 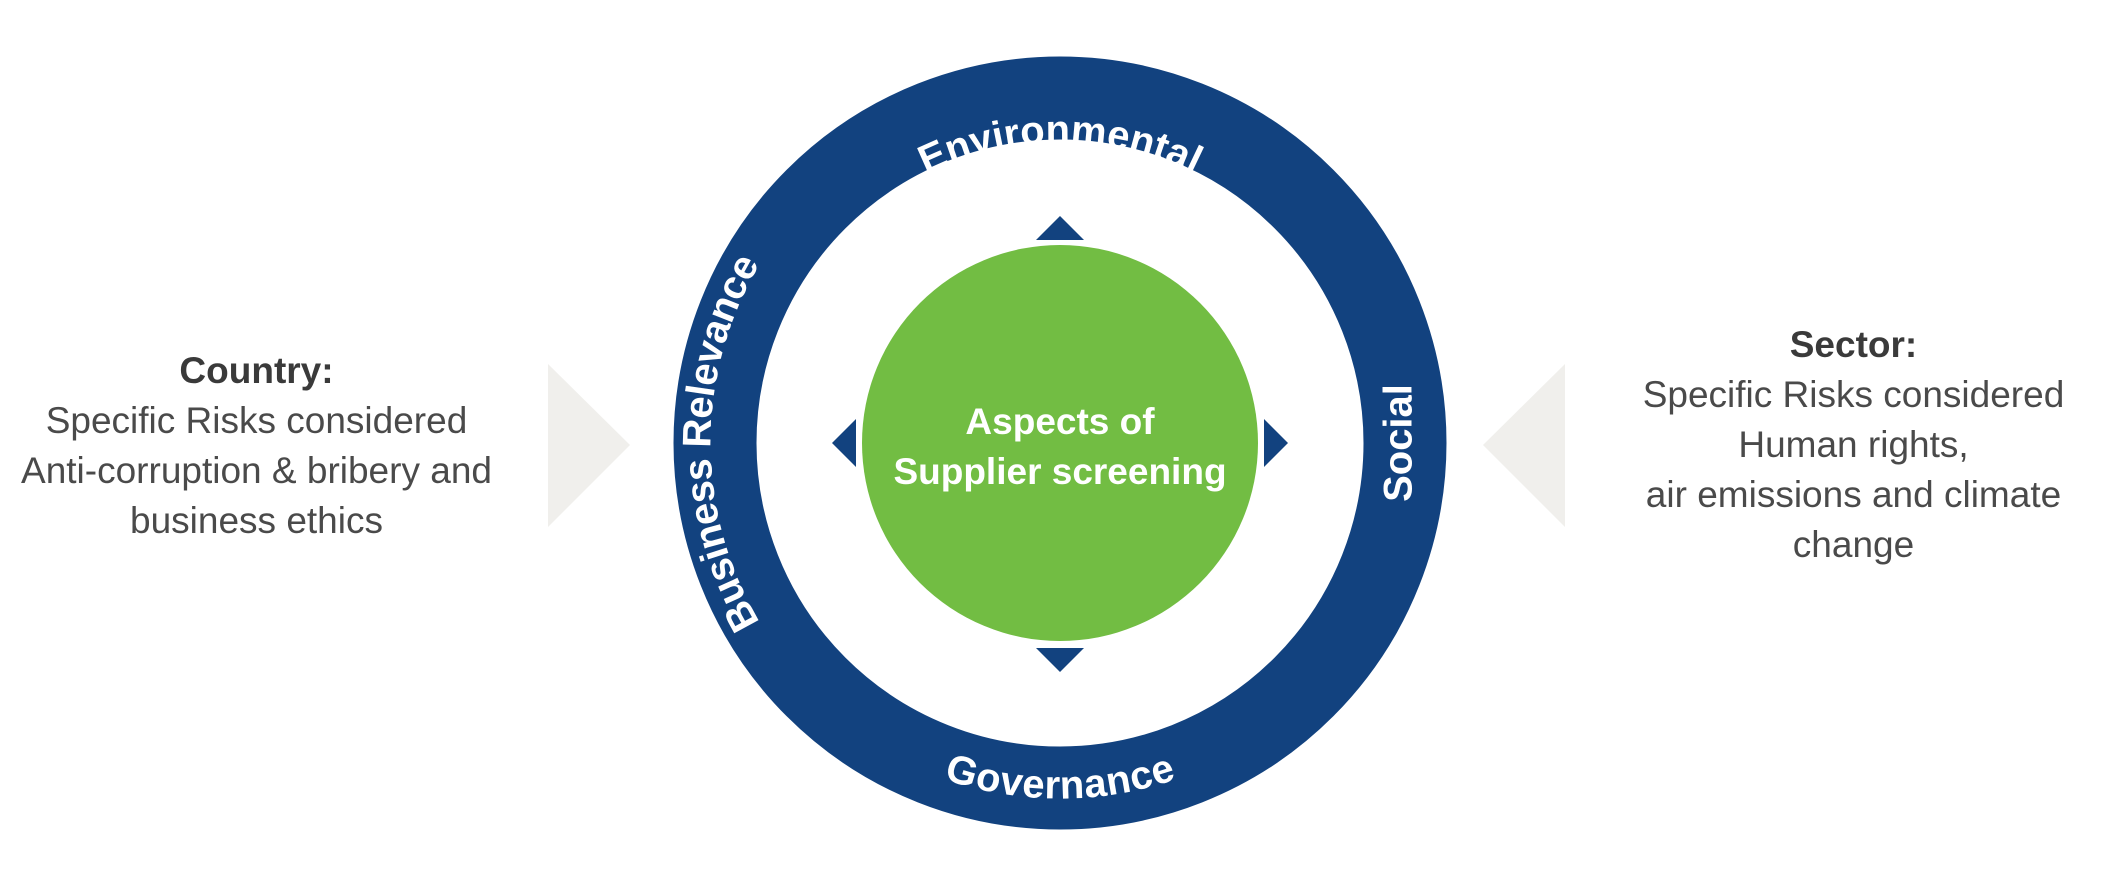 What do you see at coordinates (844, 443) in the screenshot?
I see `triangle-left-icon` at bounding box center [844, 443].